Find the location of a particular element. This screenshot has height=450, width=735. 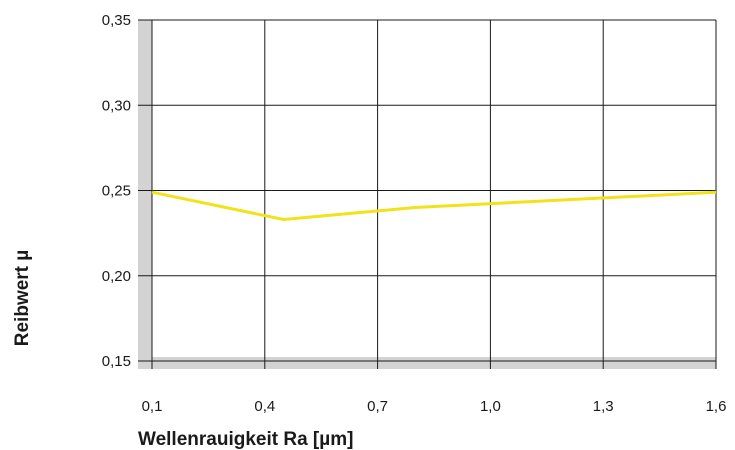

y-axis-band is located at coordinates (145, 191).